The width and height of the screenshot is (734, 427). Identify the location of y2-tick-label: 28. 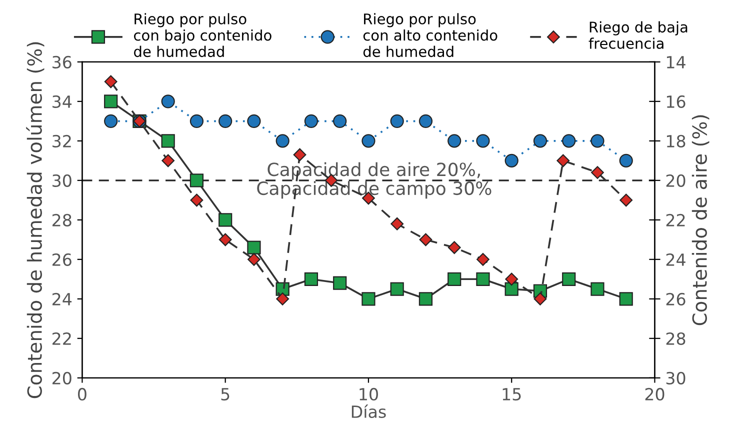
(676, 338).